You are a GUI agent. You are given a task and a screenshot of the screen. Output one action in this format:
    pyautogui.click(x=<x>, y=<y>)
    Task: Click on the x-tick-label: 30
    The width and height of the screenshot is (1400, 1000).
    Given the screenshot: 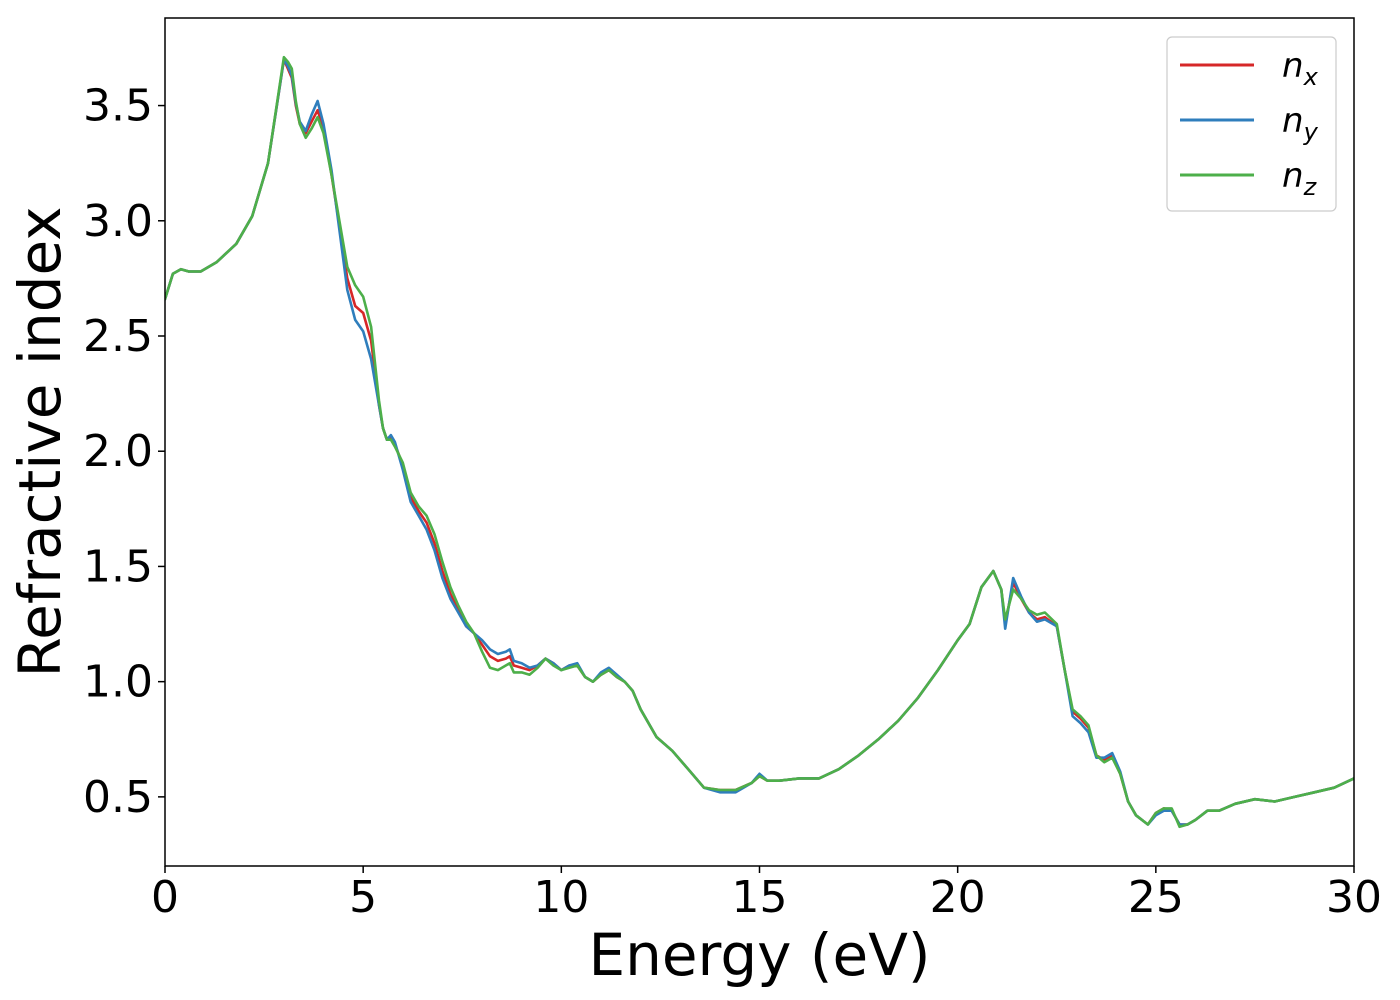 What is the action you would take?
    pyautogui.click(x=1354, y=897)
    